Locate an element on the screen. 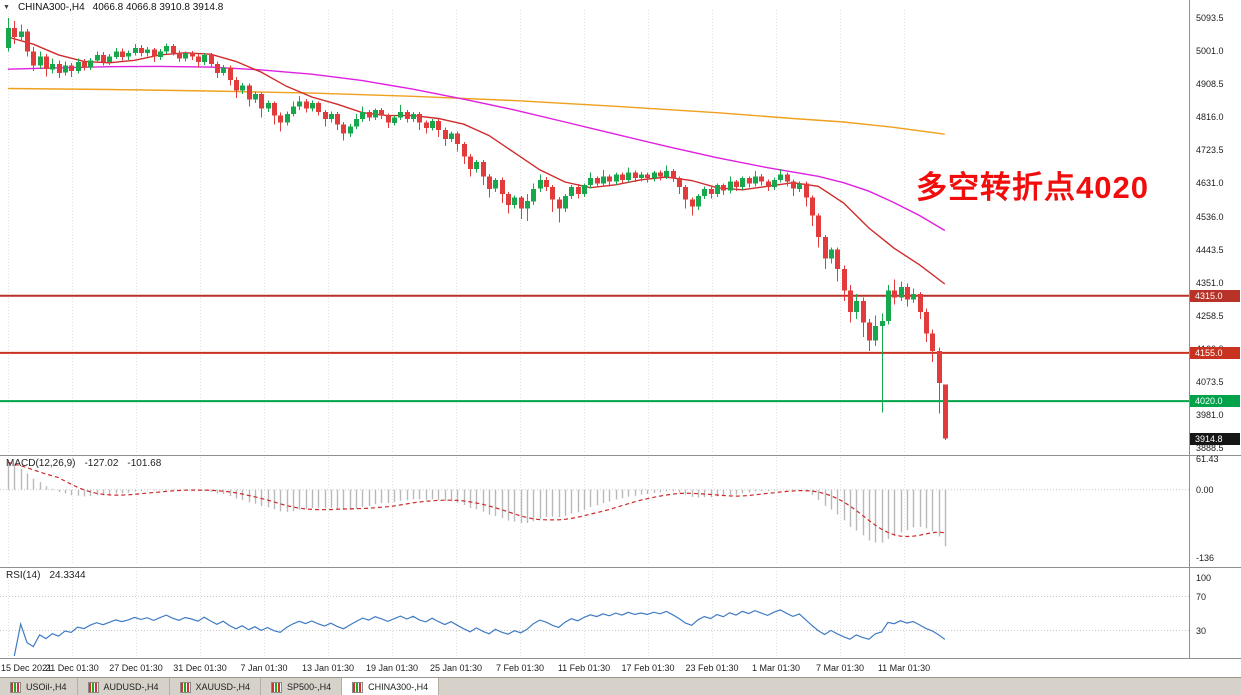  macd-histogram is located at coordinates (477, 504).